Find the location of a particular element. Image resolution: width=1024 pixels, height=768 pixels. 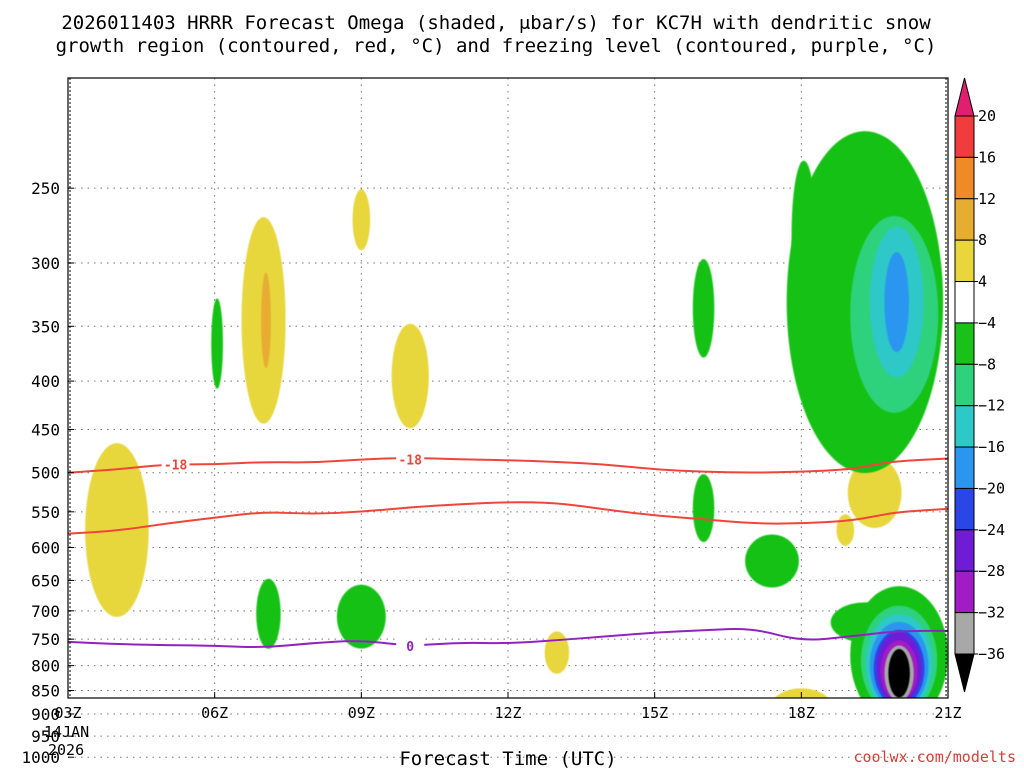

colorbar-label: 16 is located at coordinates (987, 157).